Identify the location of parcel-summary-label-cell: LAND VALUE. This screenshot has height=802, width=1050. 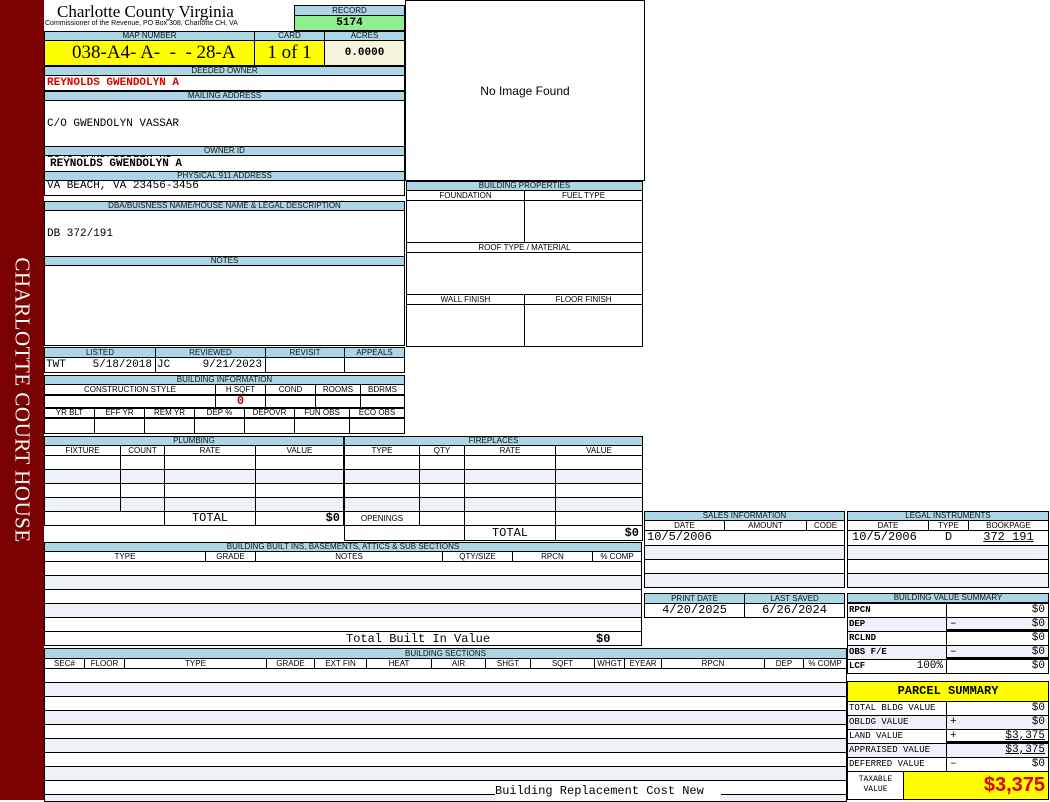
(897, 736).